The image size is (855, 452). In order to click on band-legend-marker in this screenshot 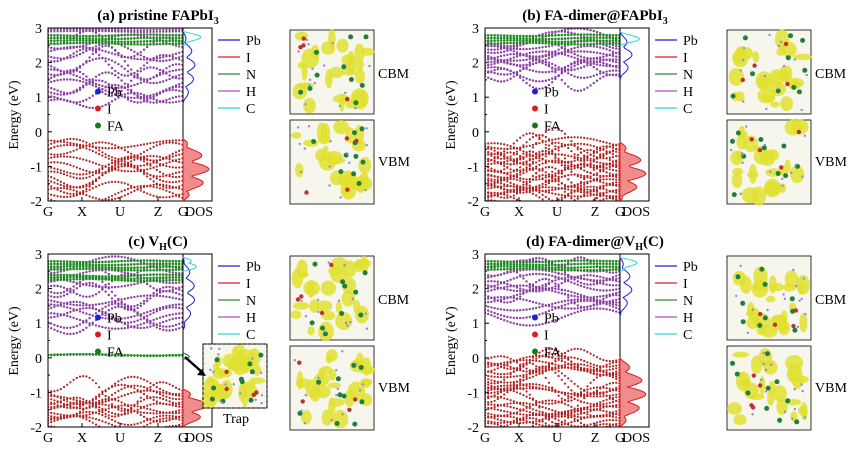, I will do `click(98, 91)`.